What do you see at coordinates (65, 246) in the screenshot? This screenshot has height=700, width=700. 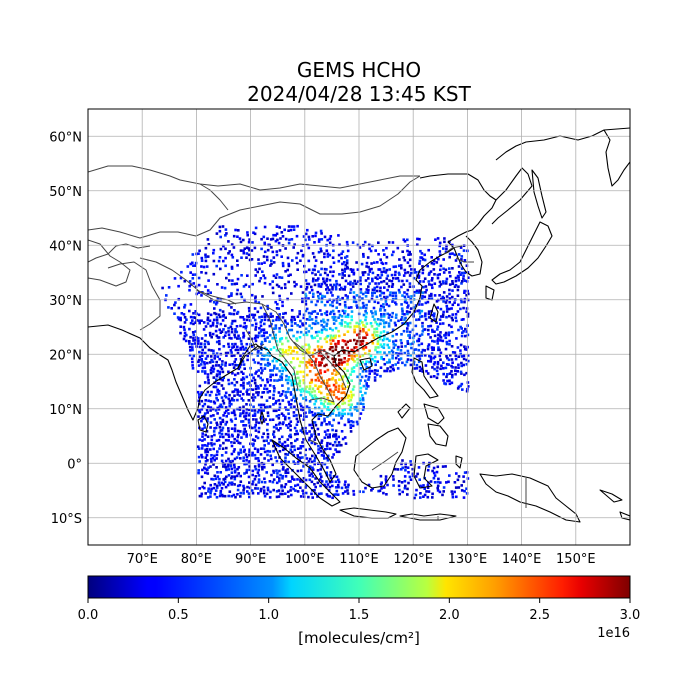 I see `lat-tick-label: 40°N` at bounding box center [65, 246].